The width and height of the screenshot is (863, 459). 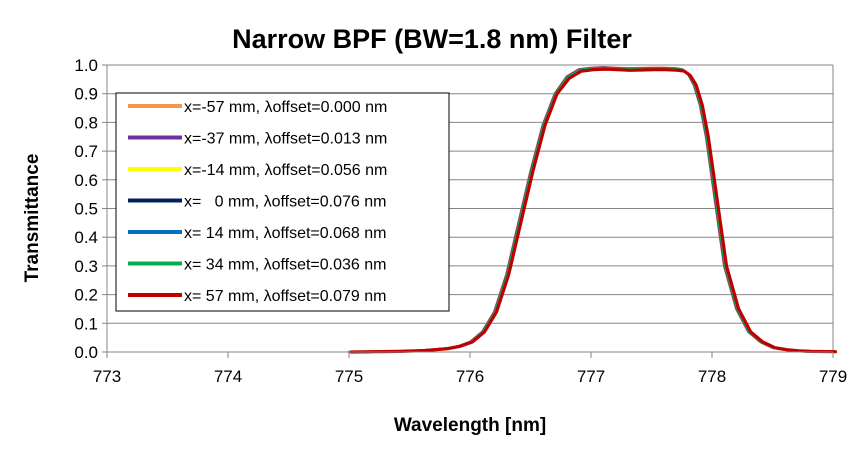 What do you see at coordinates (432, 39) in the screenshot?
I see `chart-title: Narrow BPF (BW=1.8 nm) Filter` at bounding box center [432, 39].